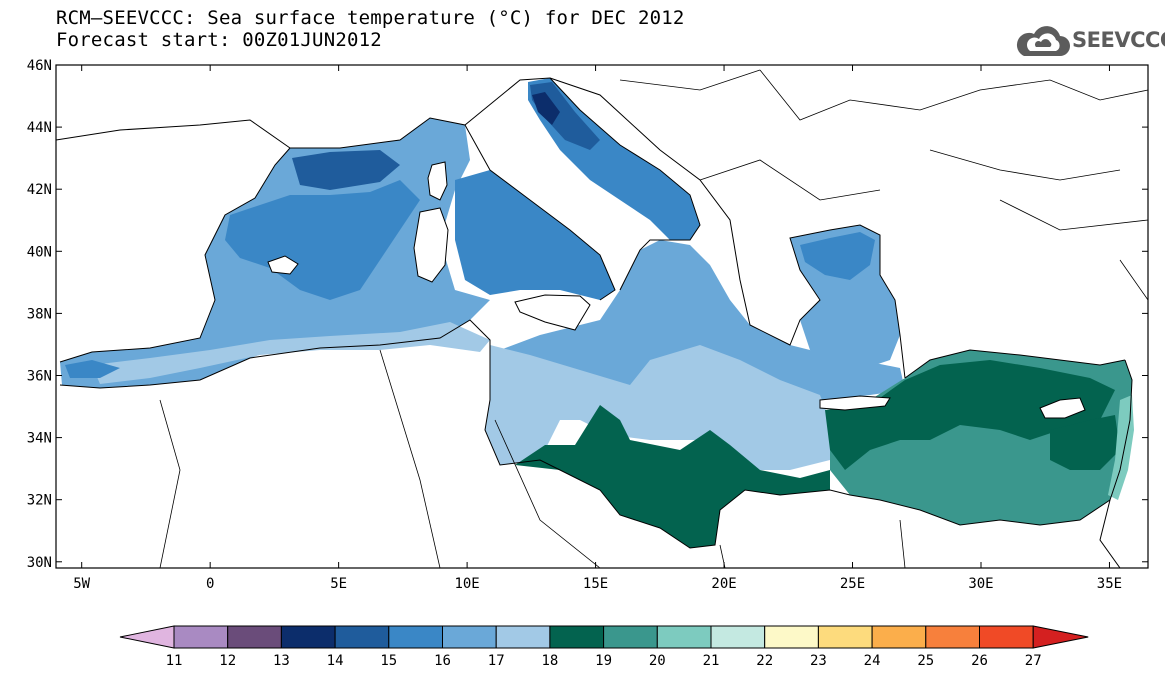  Describe the element at coordinates (1085, 442) in the screenshot. I see `sst-levantine-east` at that location.